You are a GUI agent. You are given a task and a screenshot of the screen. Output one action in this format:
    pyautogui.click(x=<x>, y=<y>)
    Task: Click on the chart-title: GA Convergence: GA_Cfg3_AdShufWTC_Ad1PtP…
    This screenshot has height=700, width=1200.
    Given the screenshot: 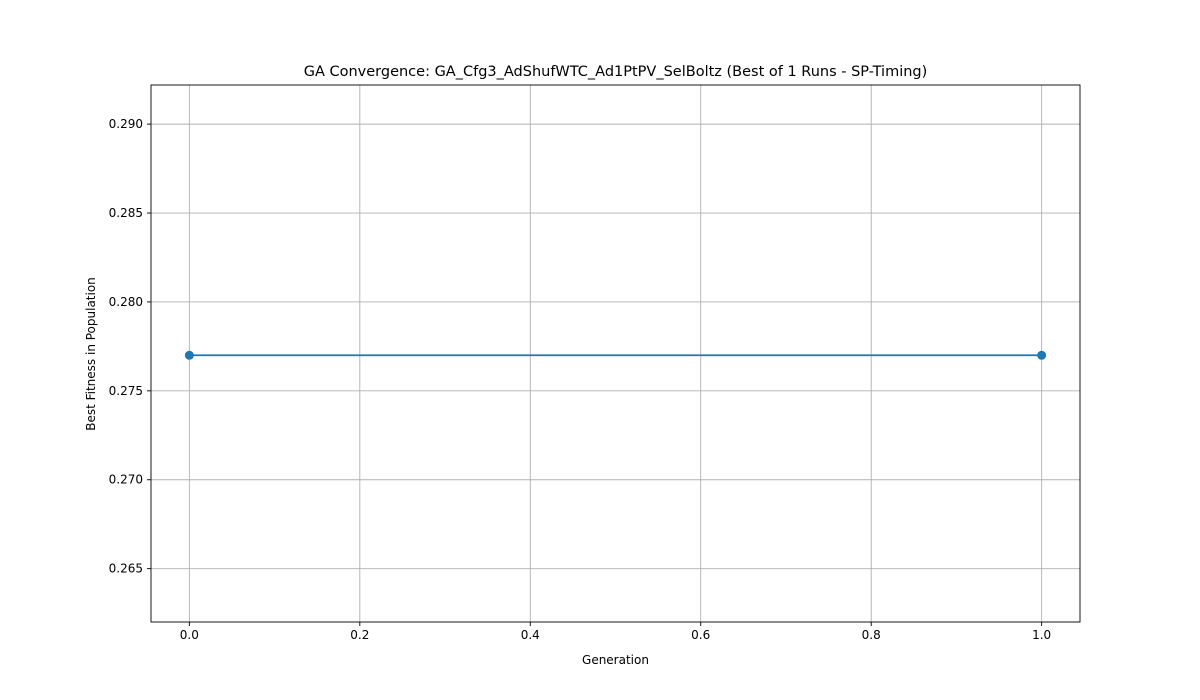 What is the action you would take?
    pyautogui.click(x=616, y=72)
    